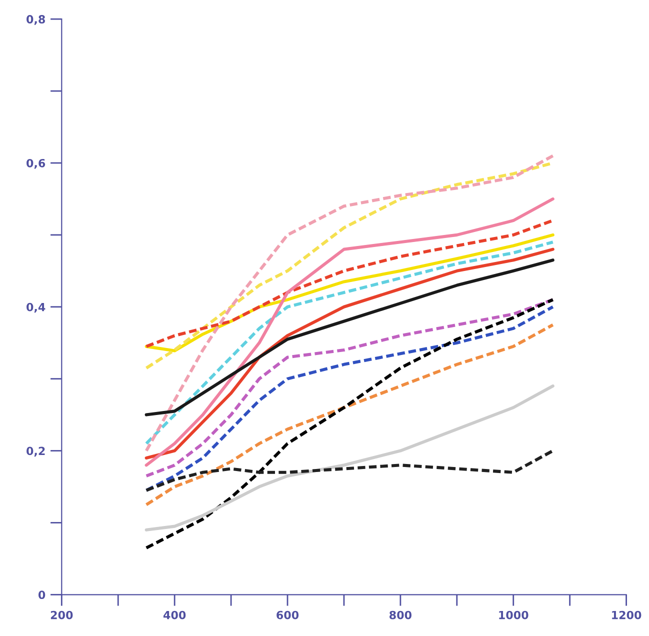  Describe the element at coordinates (627, 615) in the screenshot. I see `x-tick-label: 1200` at that location.